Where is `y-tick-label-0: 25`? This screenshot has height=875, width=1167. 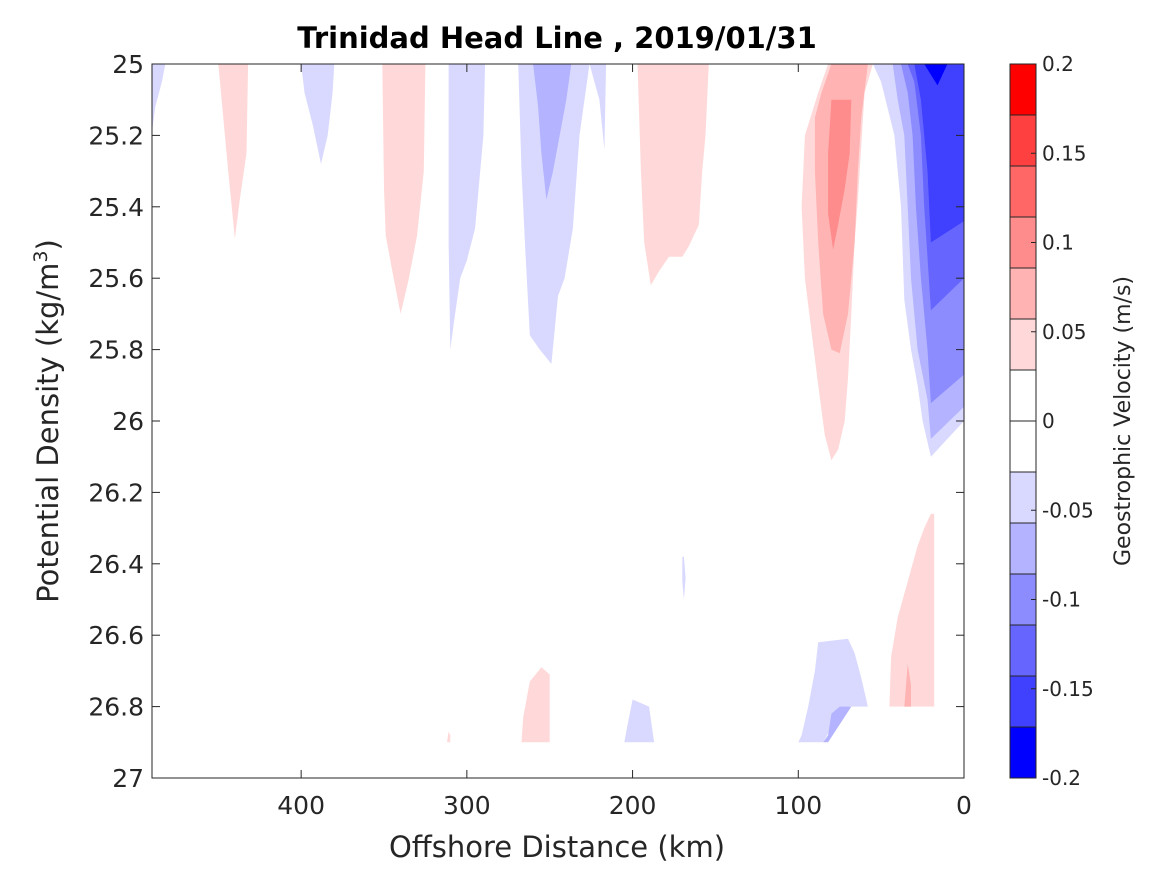
y-tick-label-0: 25 is located at coordinates (128, 64).